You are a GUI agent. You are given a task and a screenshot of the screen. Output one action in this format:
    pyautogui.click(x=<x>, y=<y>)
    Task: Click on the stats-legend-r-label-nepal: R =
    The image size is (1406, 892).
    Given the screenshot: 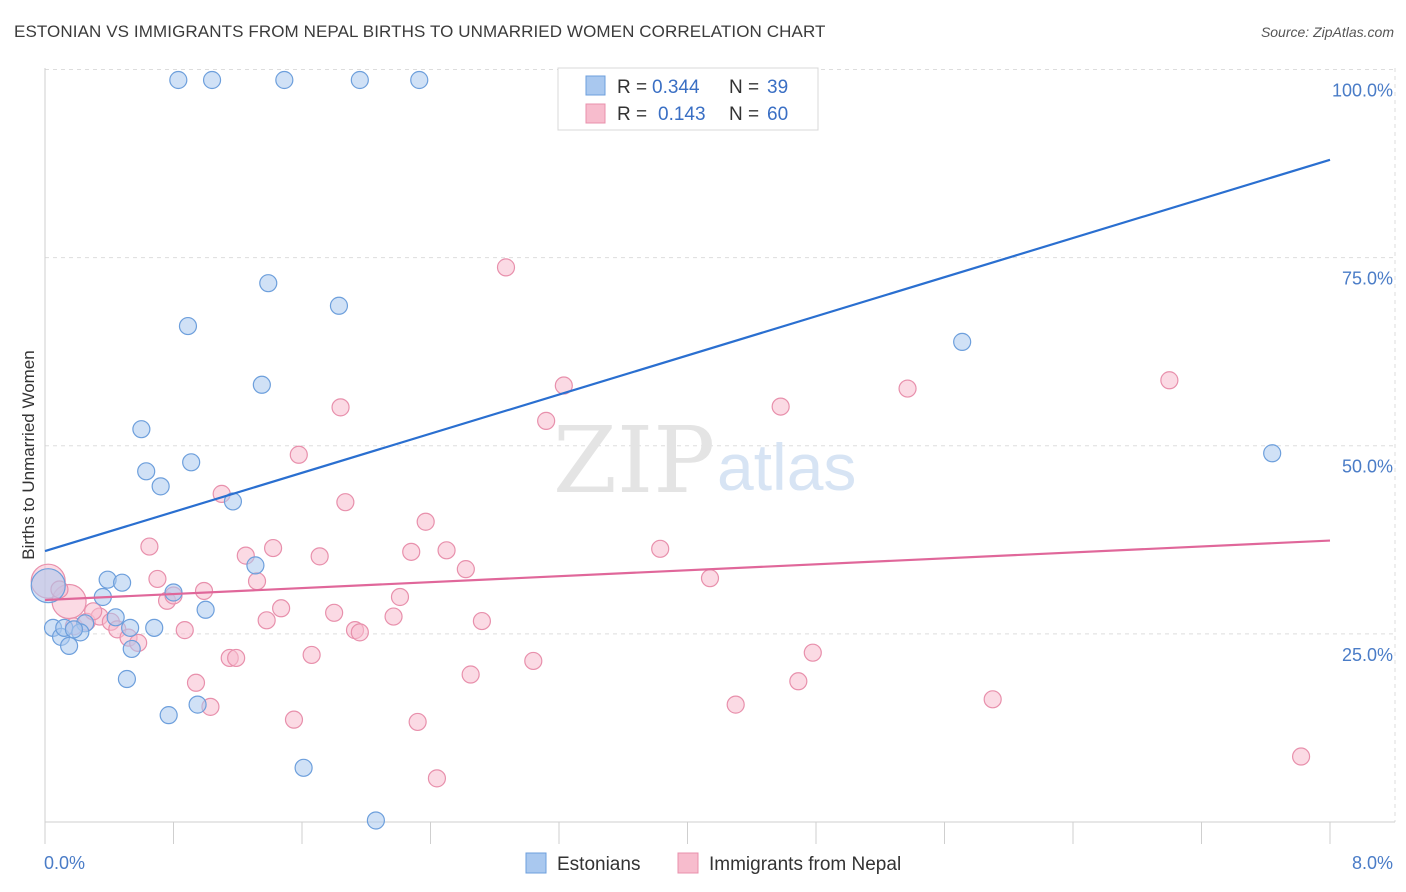 What is the action you would take?
    pyautogui.click(x=632, y=114)
    